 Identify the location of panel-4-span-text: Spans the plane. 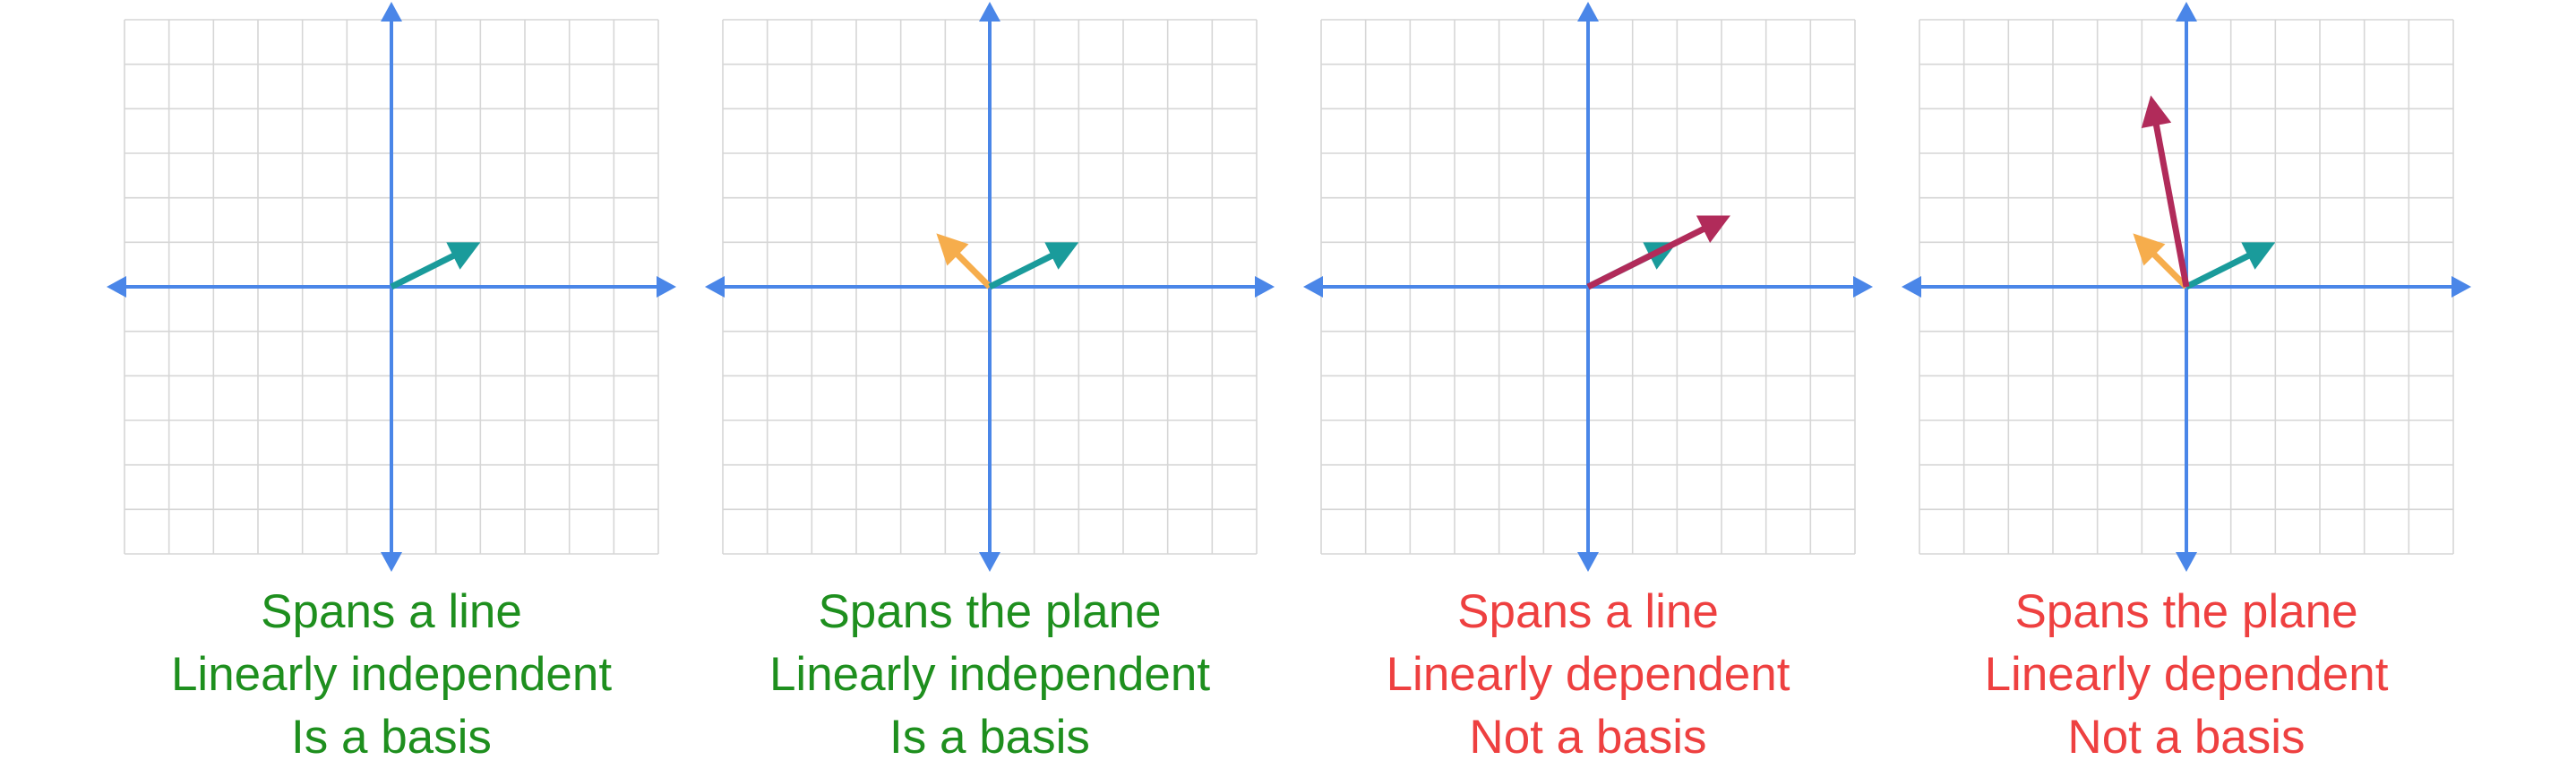
(2186, 611).